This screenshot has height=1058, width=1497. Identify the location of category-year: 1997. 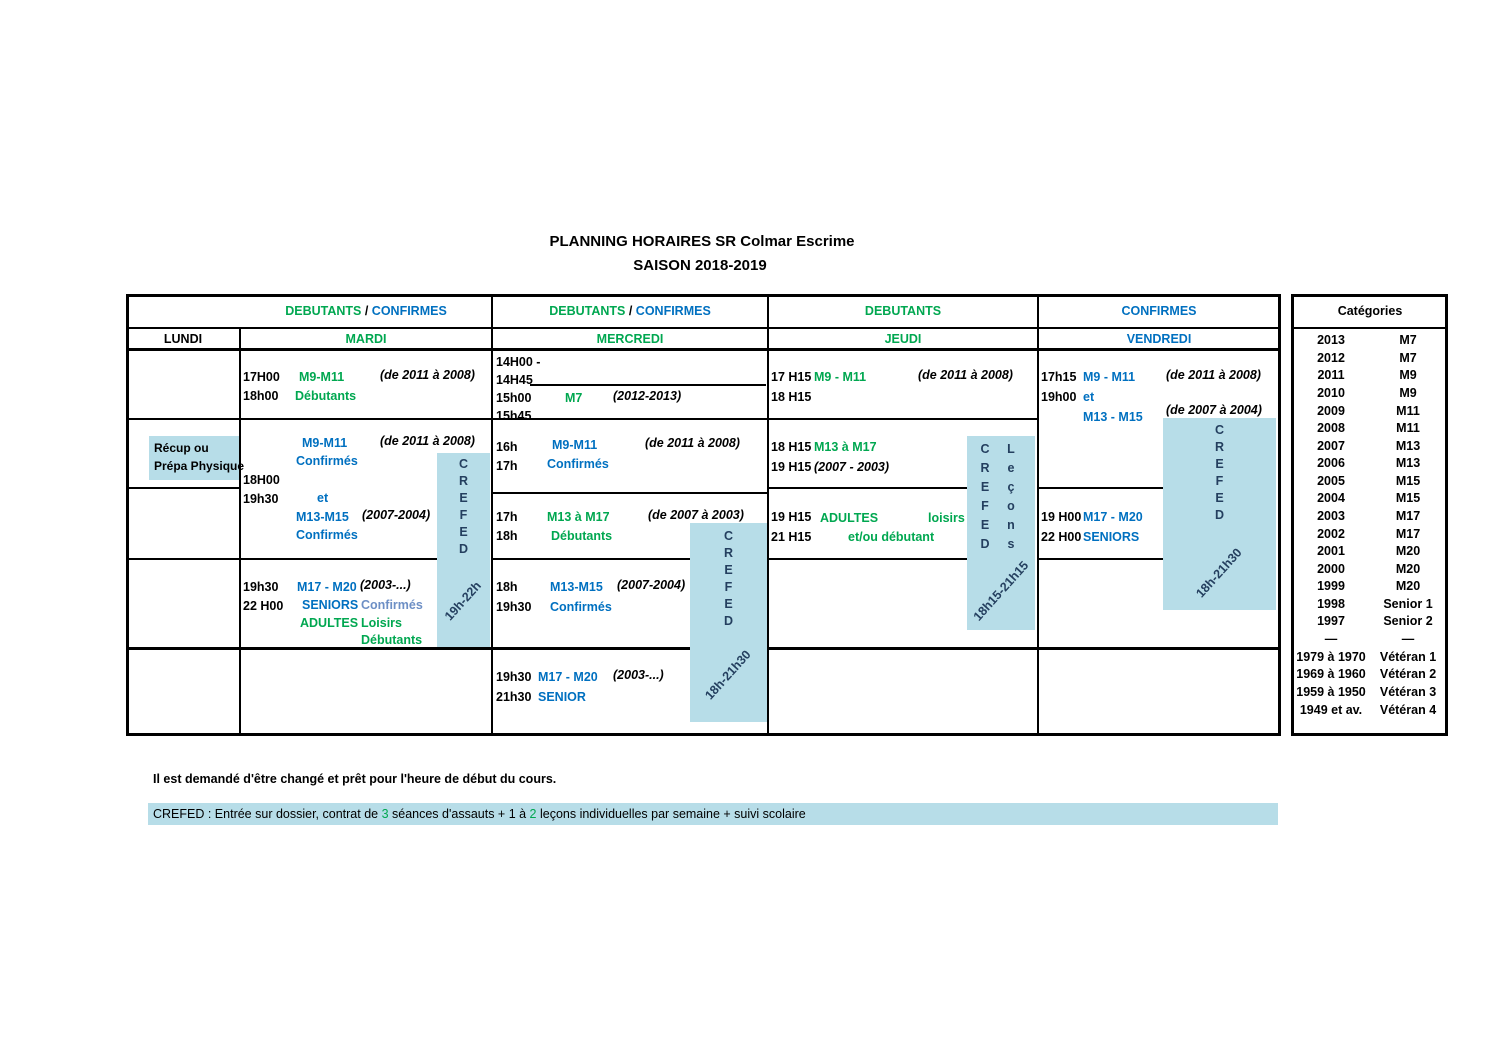
(1331, 621).